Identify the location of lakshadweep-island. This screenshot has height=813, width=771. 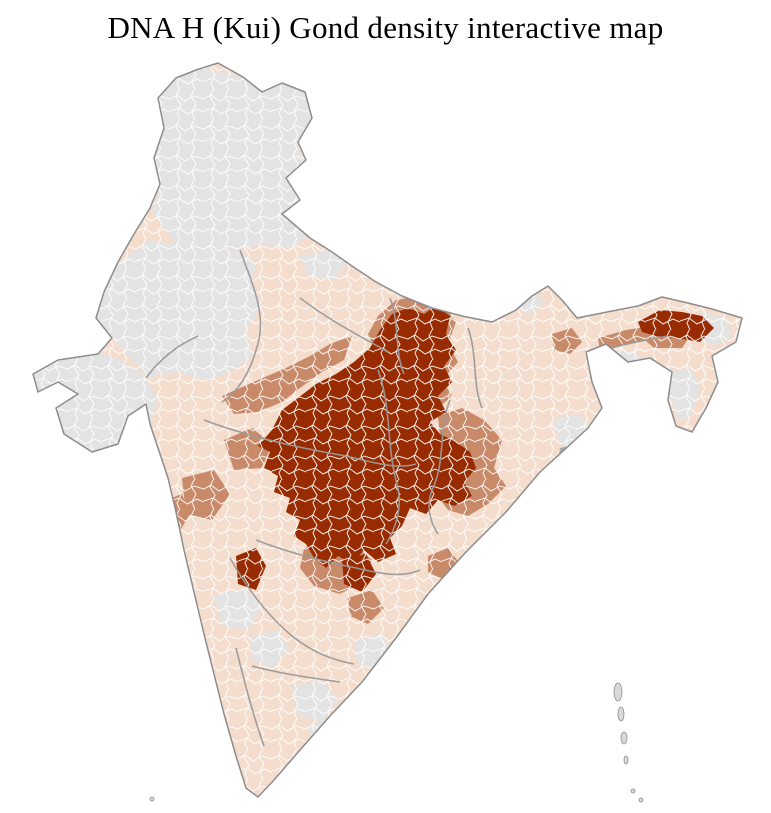
(152, 799).